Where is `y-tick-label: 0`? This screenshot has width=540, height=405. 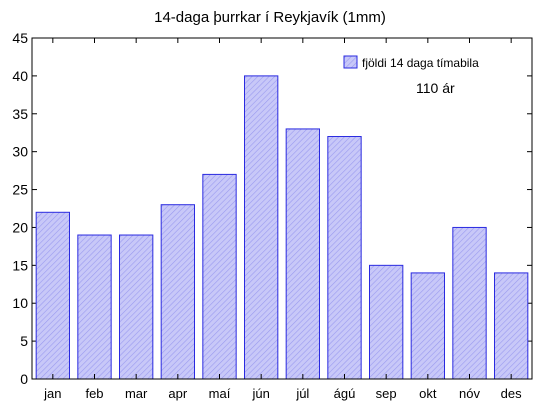 y-tick-label: 0 is located at coordinates (24, 379).